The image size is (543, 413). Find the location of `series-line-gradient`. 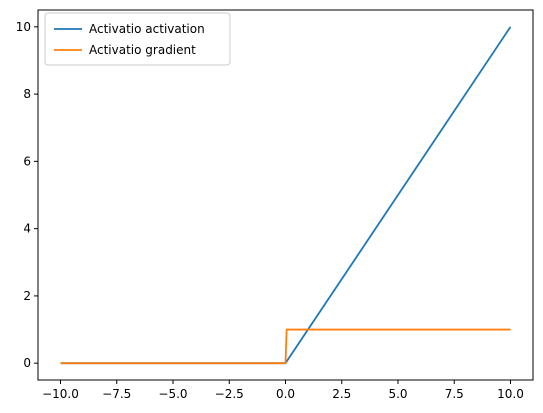

series-line-gradient is located at coordinates (285, 346).